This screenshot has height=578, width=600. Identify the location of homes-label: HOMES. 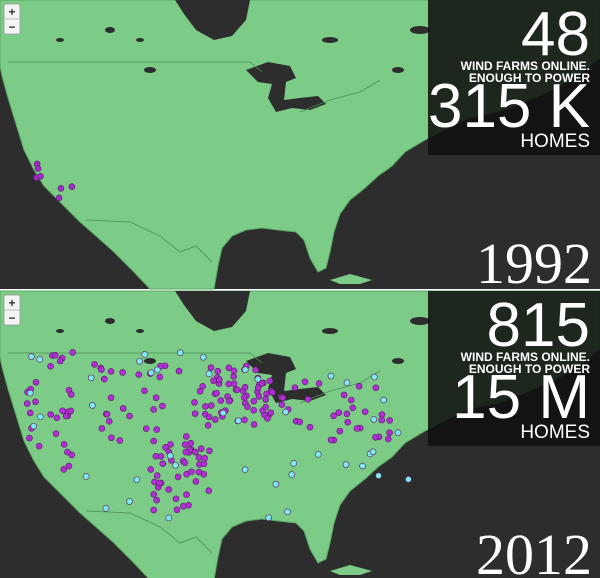
(555, 432).